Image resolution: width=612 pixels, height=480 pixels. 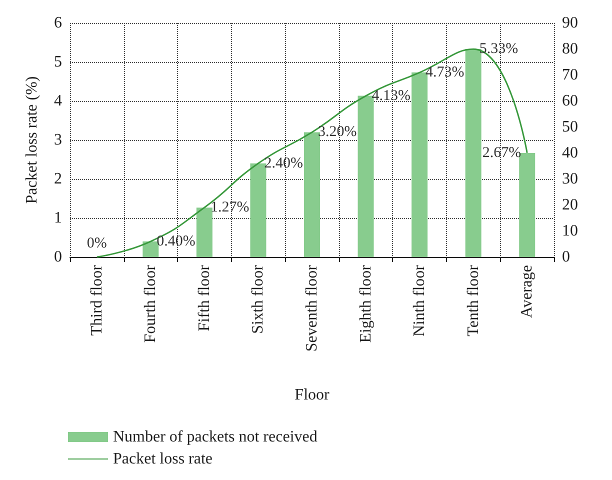 What do you see at coordinates (163, 459) in the screenshot?
I see `legend-label: Packet loss rate` at bounding box center [163, 459].